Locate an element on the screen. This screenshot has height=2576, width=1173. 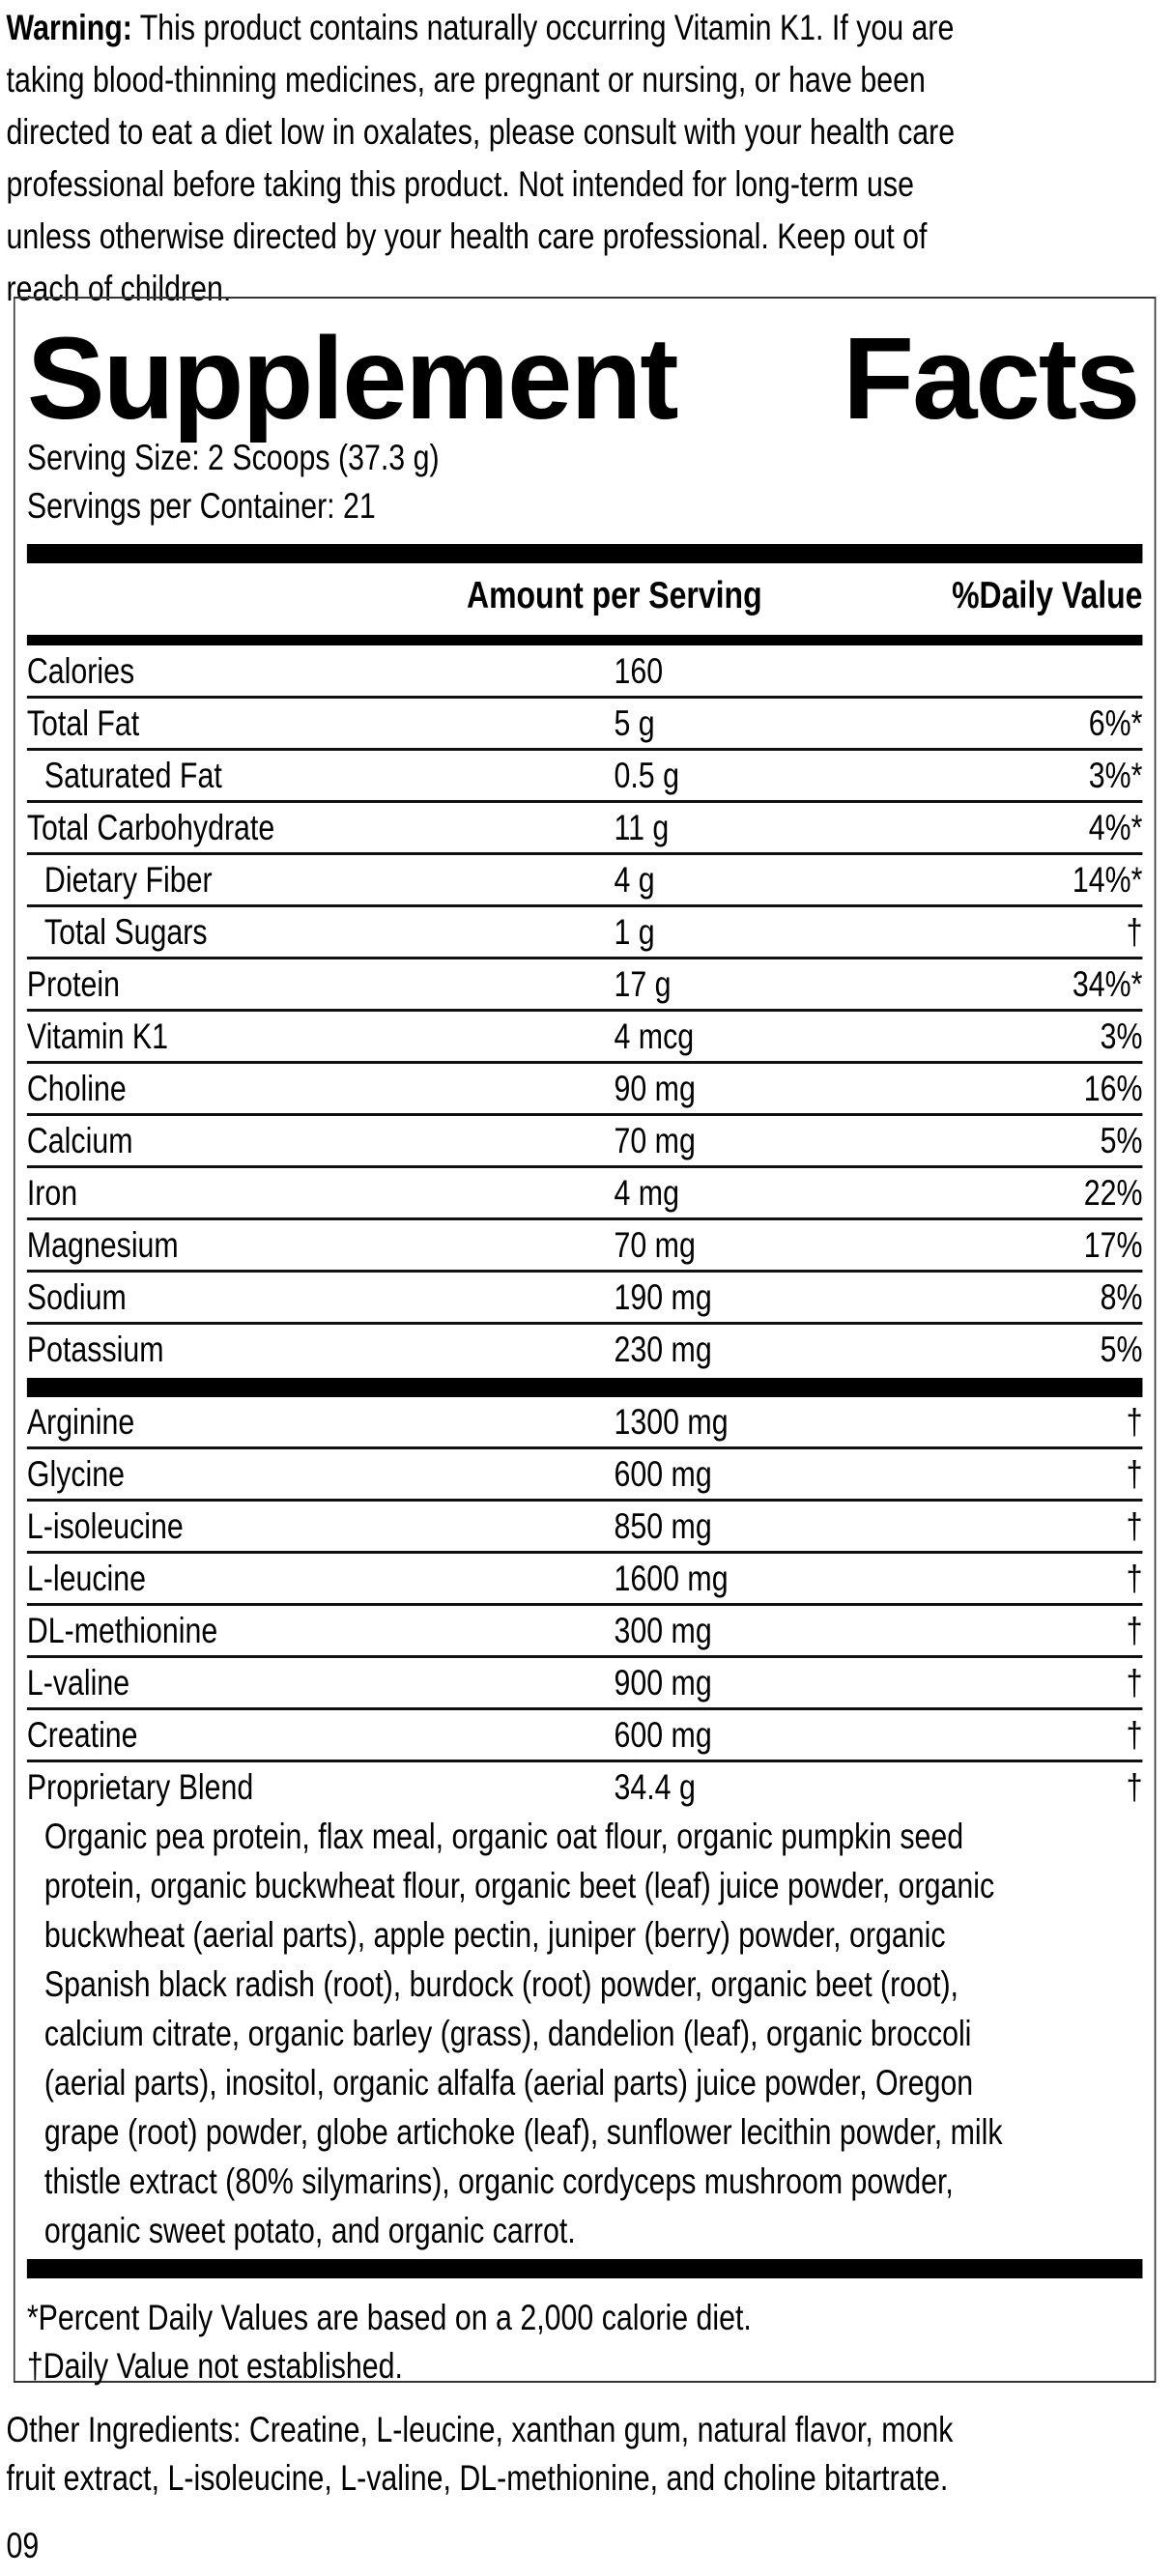
nutrient-daily-value: 6%* is located at coordinates (1115, 723).